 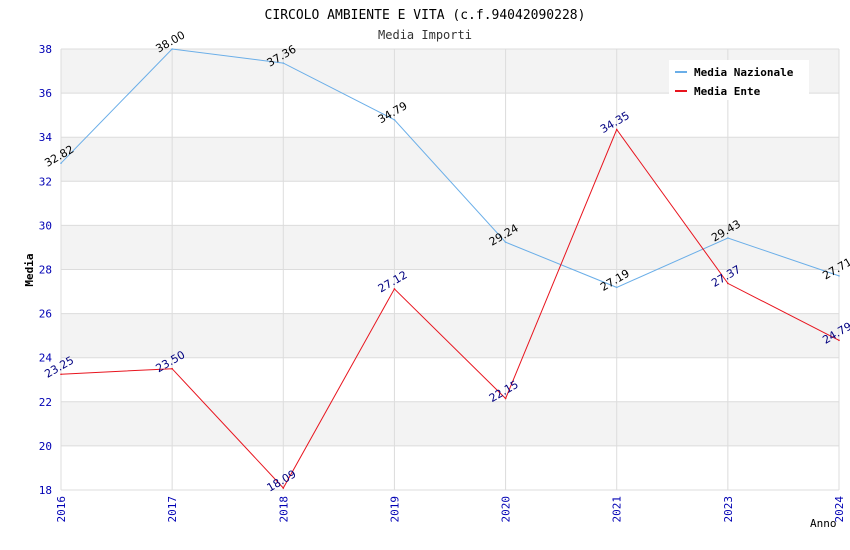 What do you see at coordinates (46, 137) in the screenshot?
I see `y-tick-label: 34` at bounding box center [46, 137].